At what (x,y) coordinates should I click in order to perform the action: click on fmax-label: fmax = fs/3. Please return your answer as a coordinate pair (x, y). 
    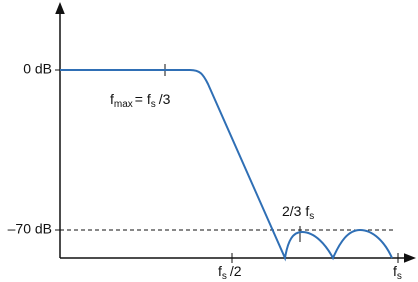
    Looking at the image, I should click on (140, 100).